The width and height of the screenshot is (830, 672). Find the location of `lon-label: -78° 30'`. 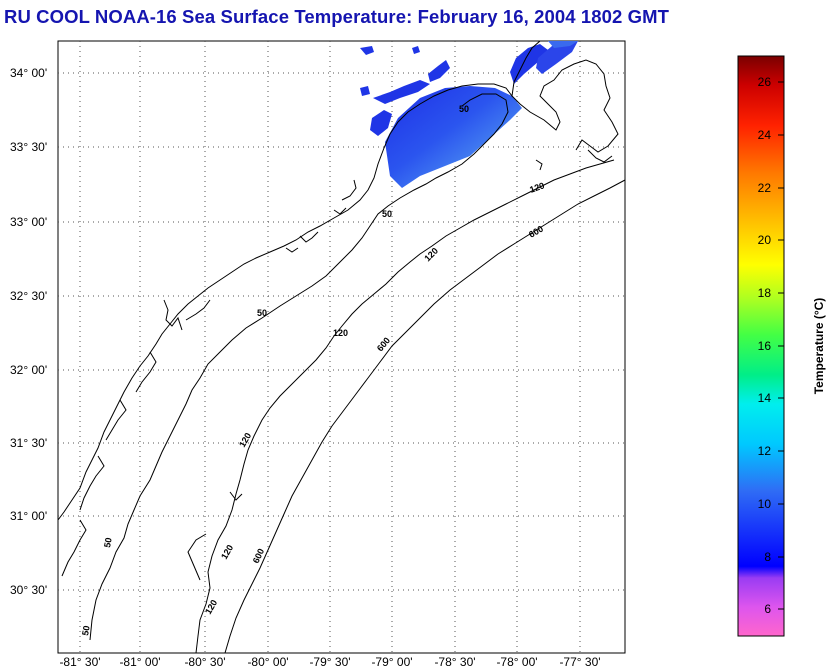

lon-label: -78° 30' is located at coordinates (454, 662).